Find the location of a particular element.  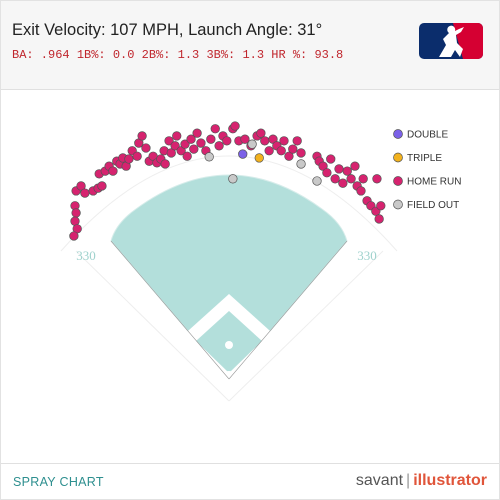

legend-label: FIELD OUT is located at coordinates (433, 205).